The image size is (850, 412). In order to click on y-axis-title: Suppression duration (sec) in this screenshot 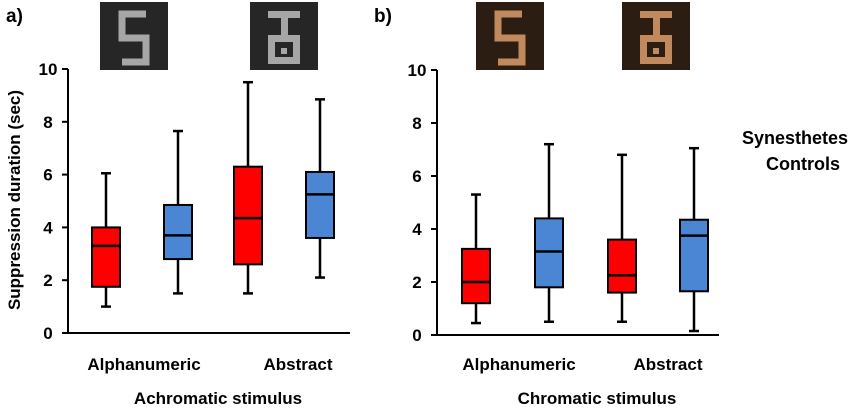, I will do `click(14, 200)`.